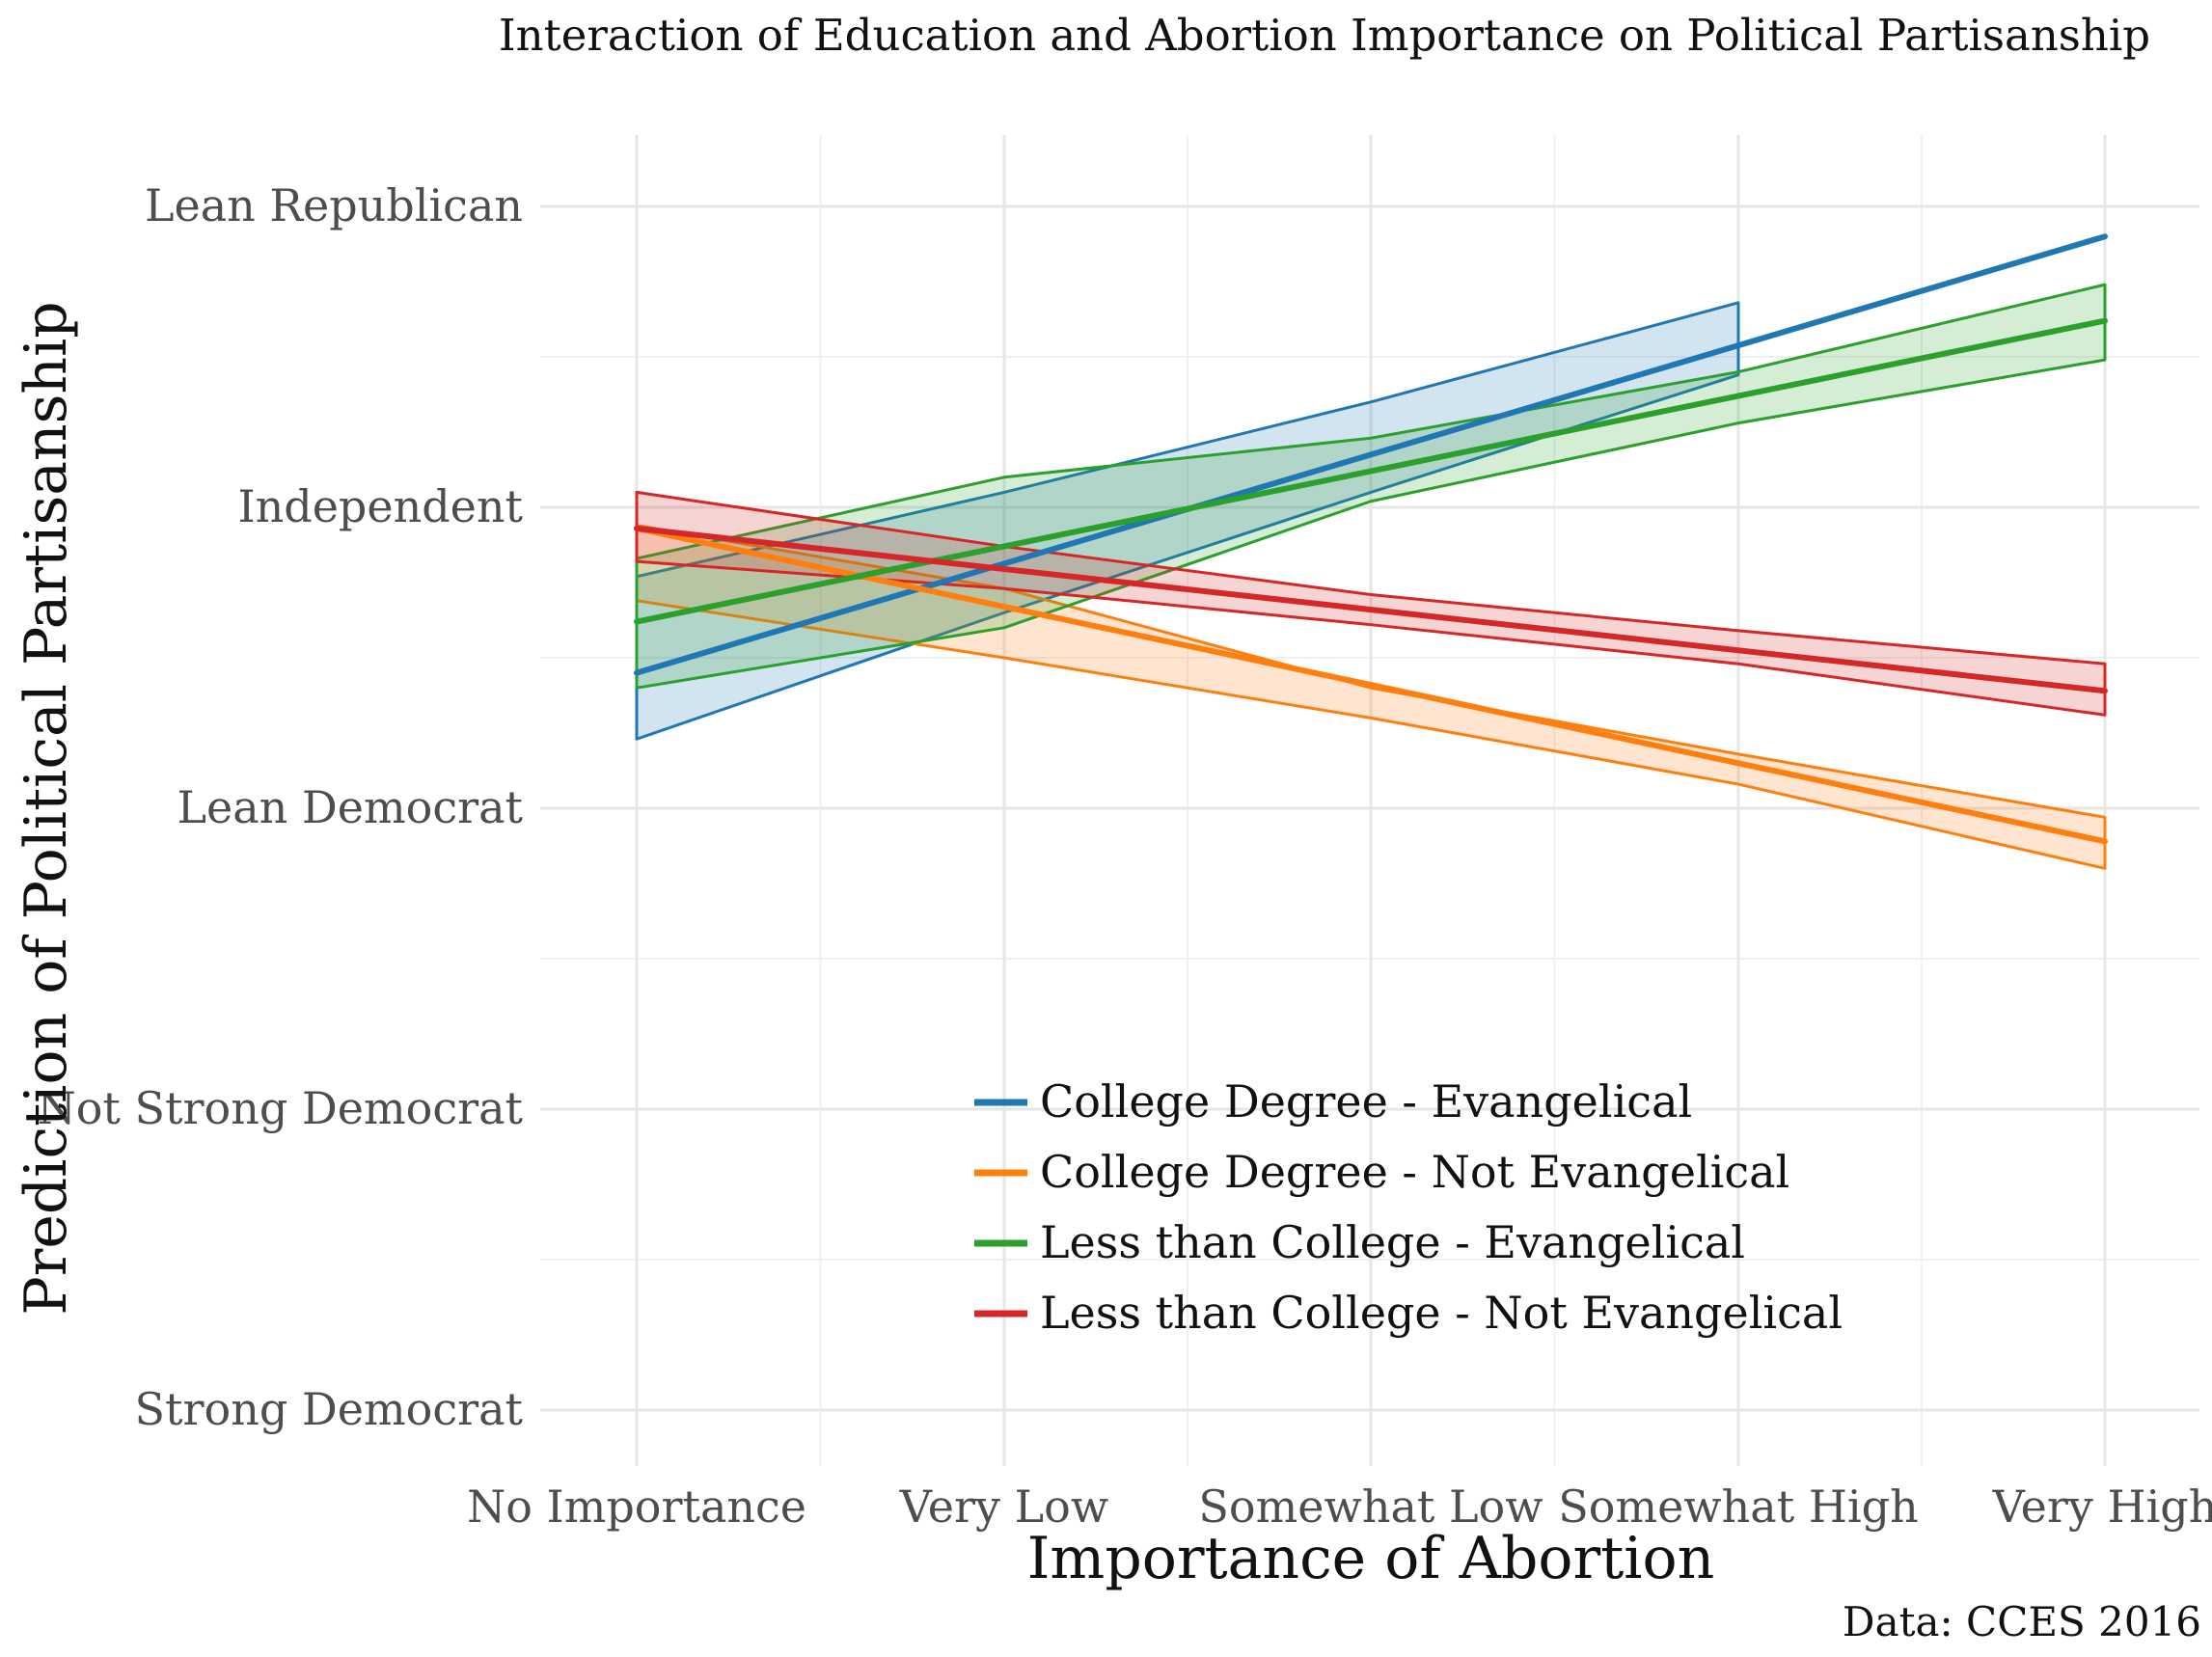 Image resolution: width=2212 pixels, height=1657 pixels. Describe the element at coordinates (280, 1108) in the screenshot. I see `y-tick-label: Not Strong Democrat` at that location.